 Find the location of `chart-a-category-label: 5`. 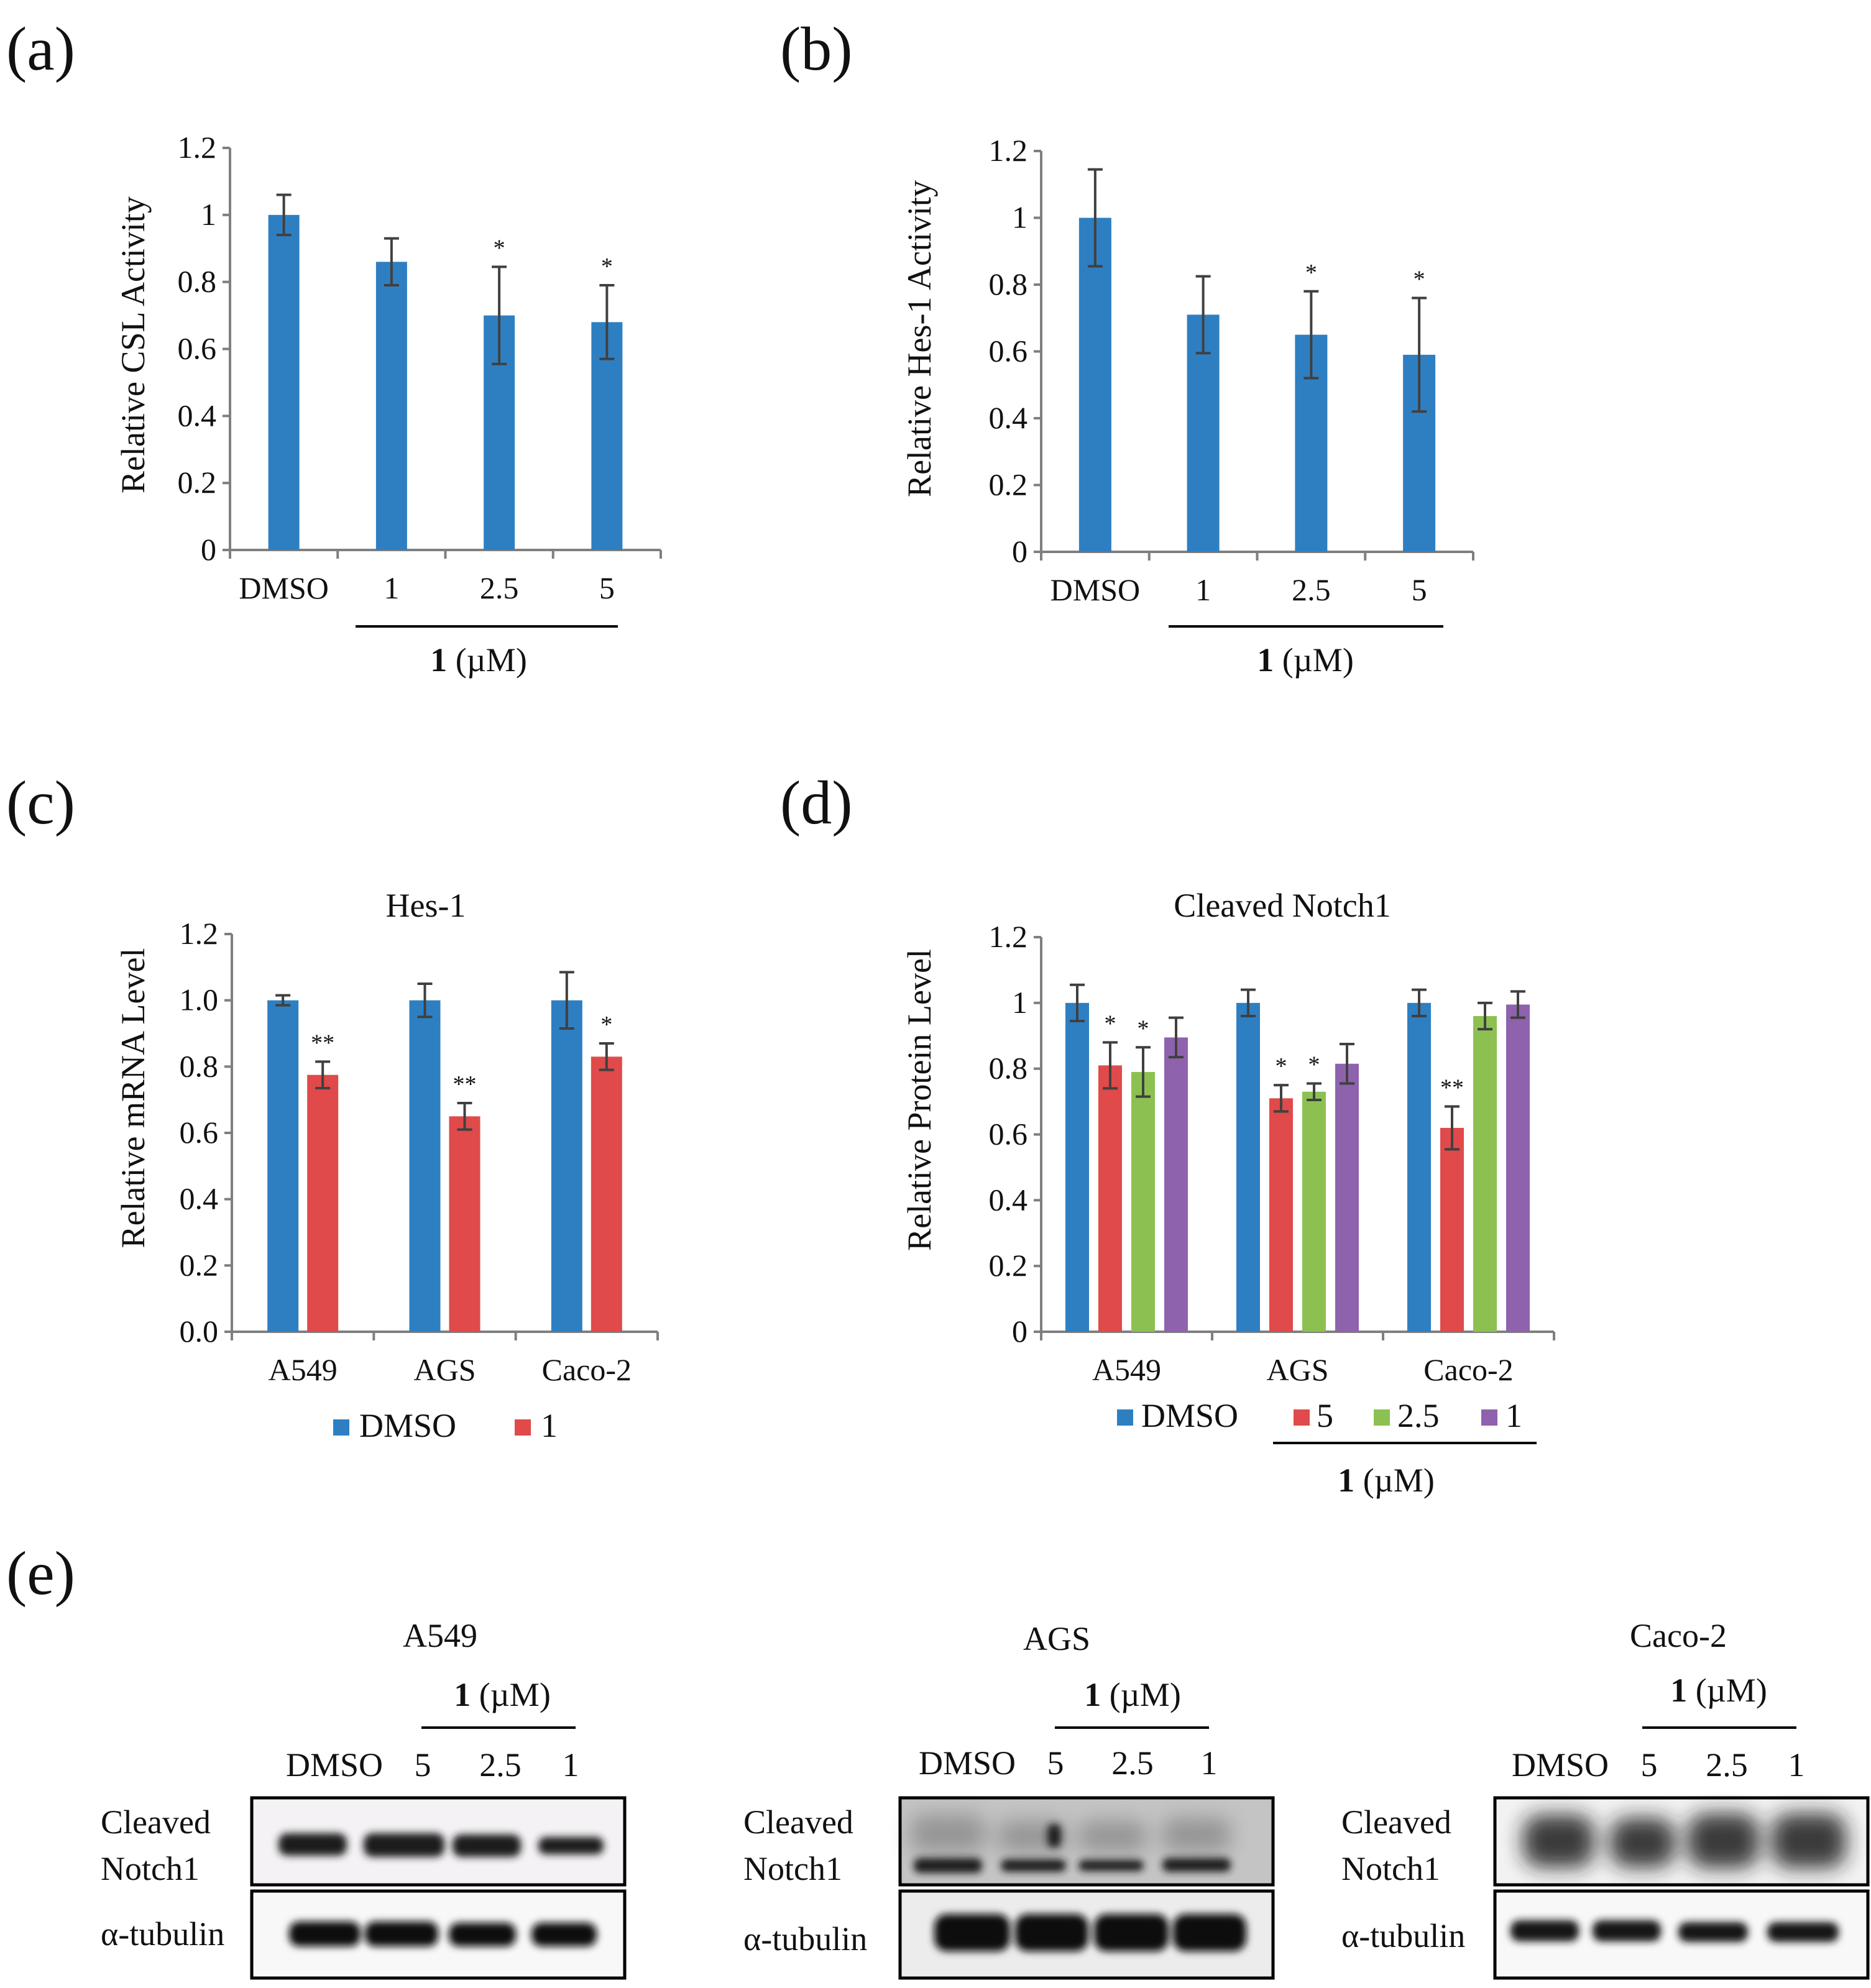

chart-a-category-label: 5 is located at coordinates (607, 588).